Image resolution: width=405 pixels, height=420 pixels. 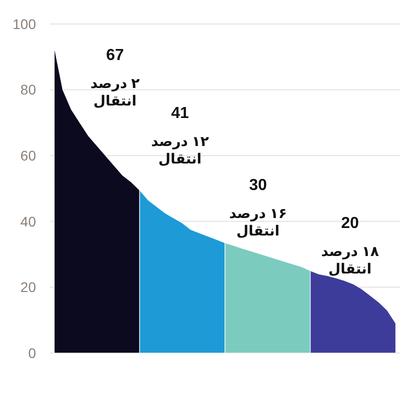 What do you see at coordinates (180, 113) in the screenshot?
I see `annotation: 41` at bounding box center [180, 113].